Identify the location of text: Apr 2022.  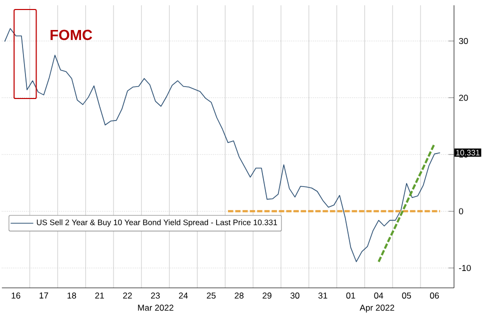
(377, 308).